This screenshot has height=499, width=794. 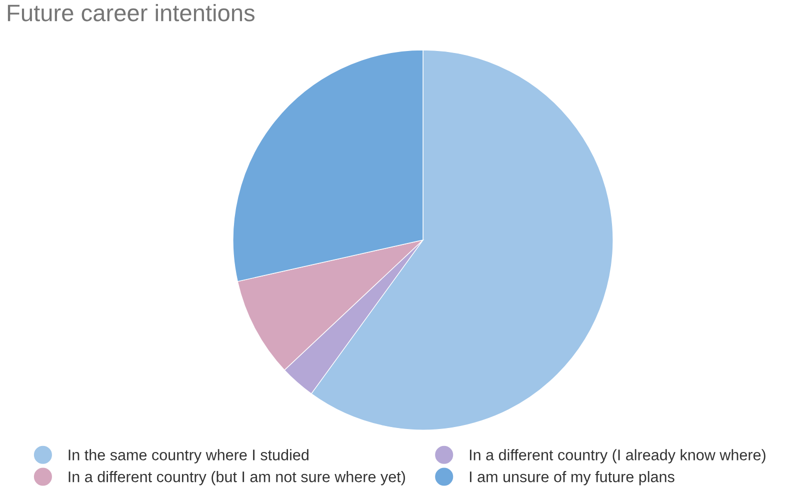 What do you see at coordinates (236, 478) in the screenshot?
I see `legend-label: In a different country (but I am not sure where yet)` at bounding box center [236, 478].